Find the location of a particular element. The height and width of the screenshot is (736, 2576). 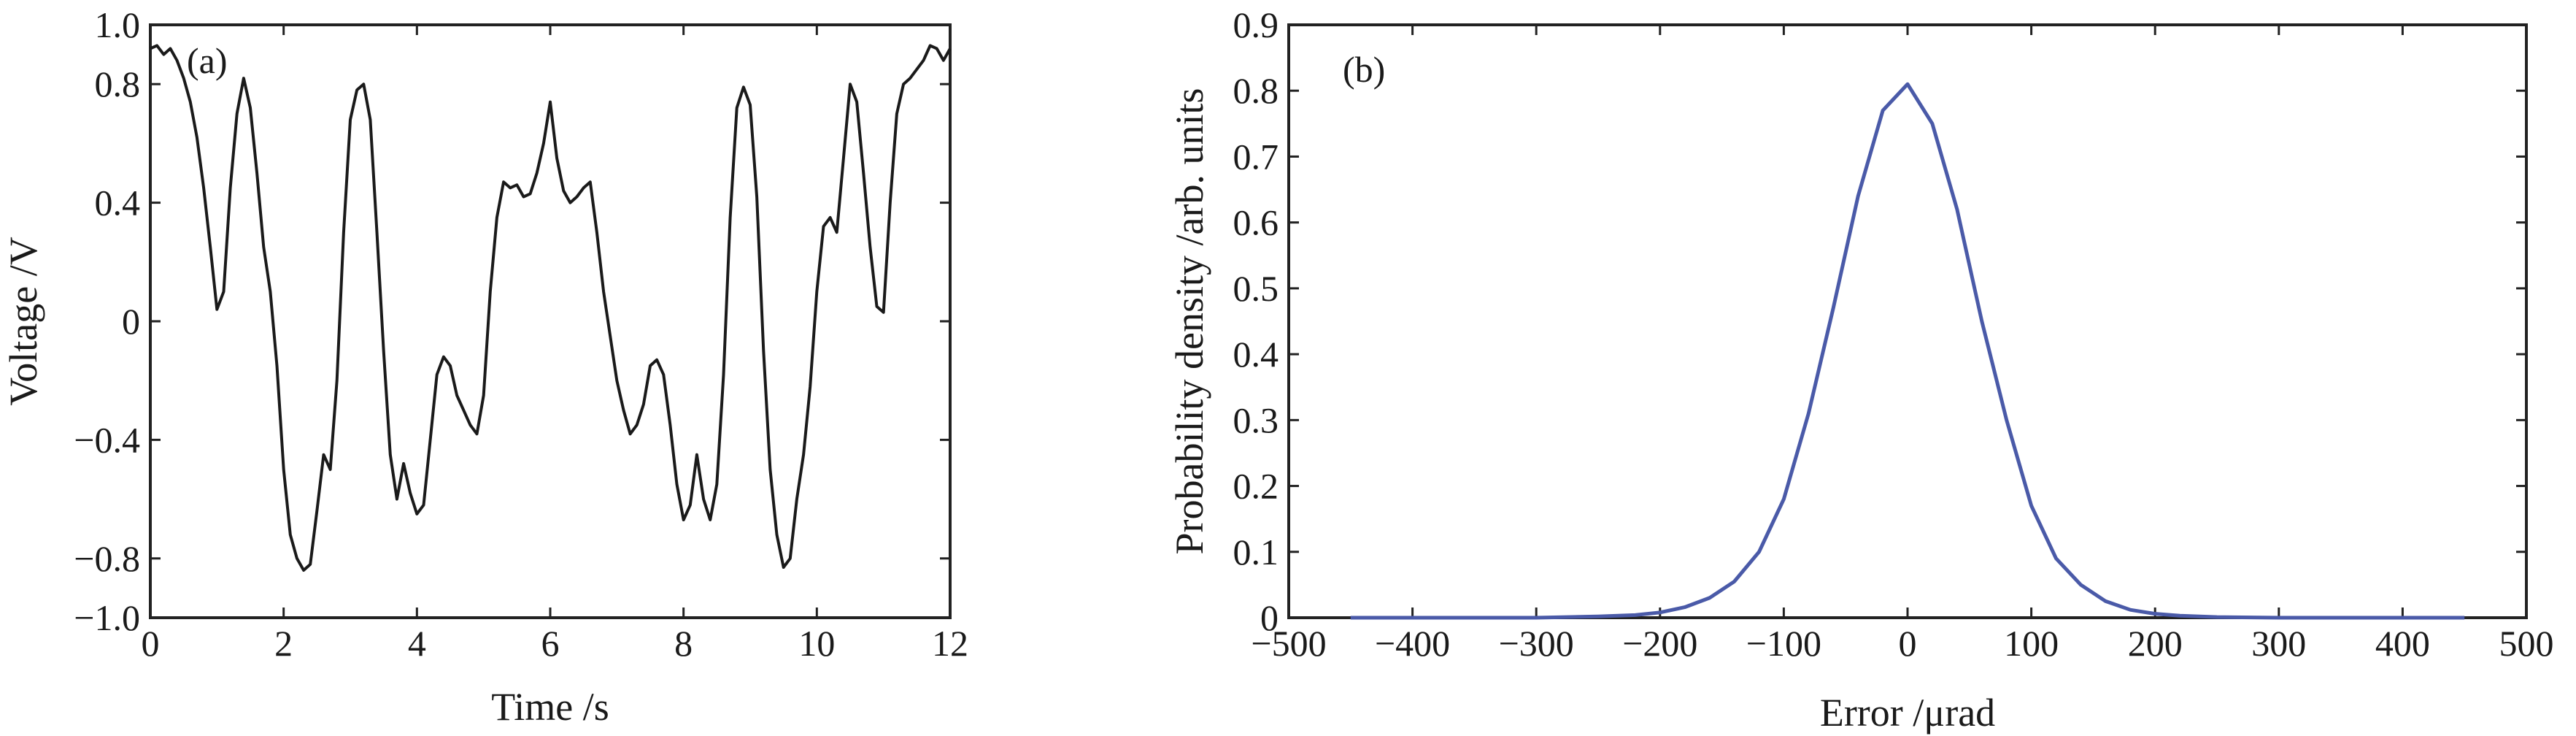

y-axis-label-a: Voltage /V is located at coordinates (23, 321).